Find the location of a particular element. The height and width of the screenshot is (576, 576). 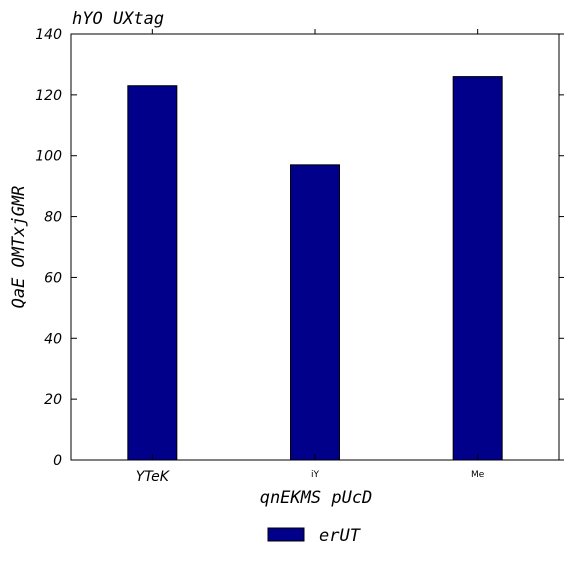

x-tick-label: Me is located at coordinates (478, 475).